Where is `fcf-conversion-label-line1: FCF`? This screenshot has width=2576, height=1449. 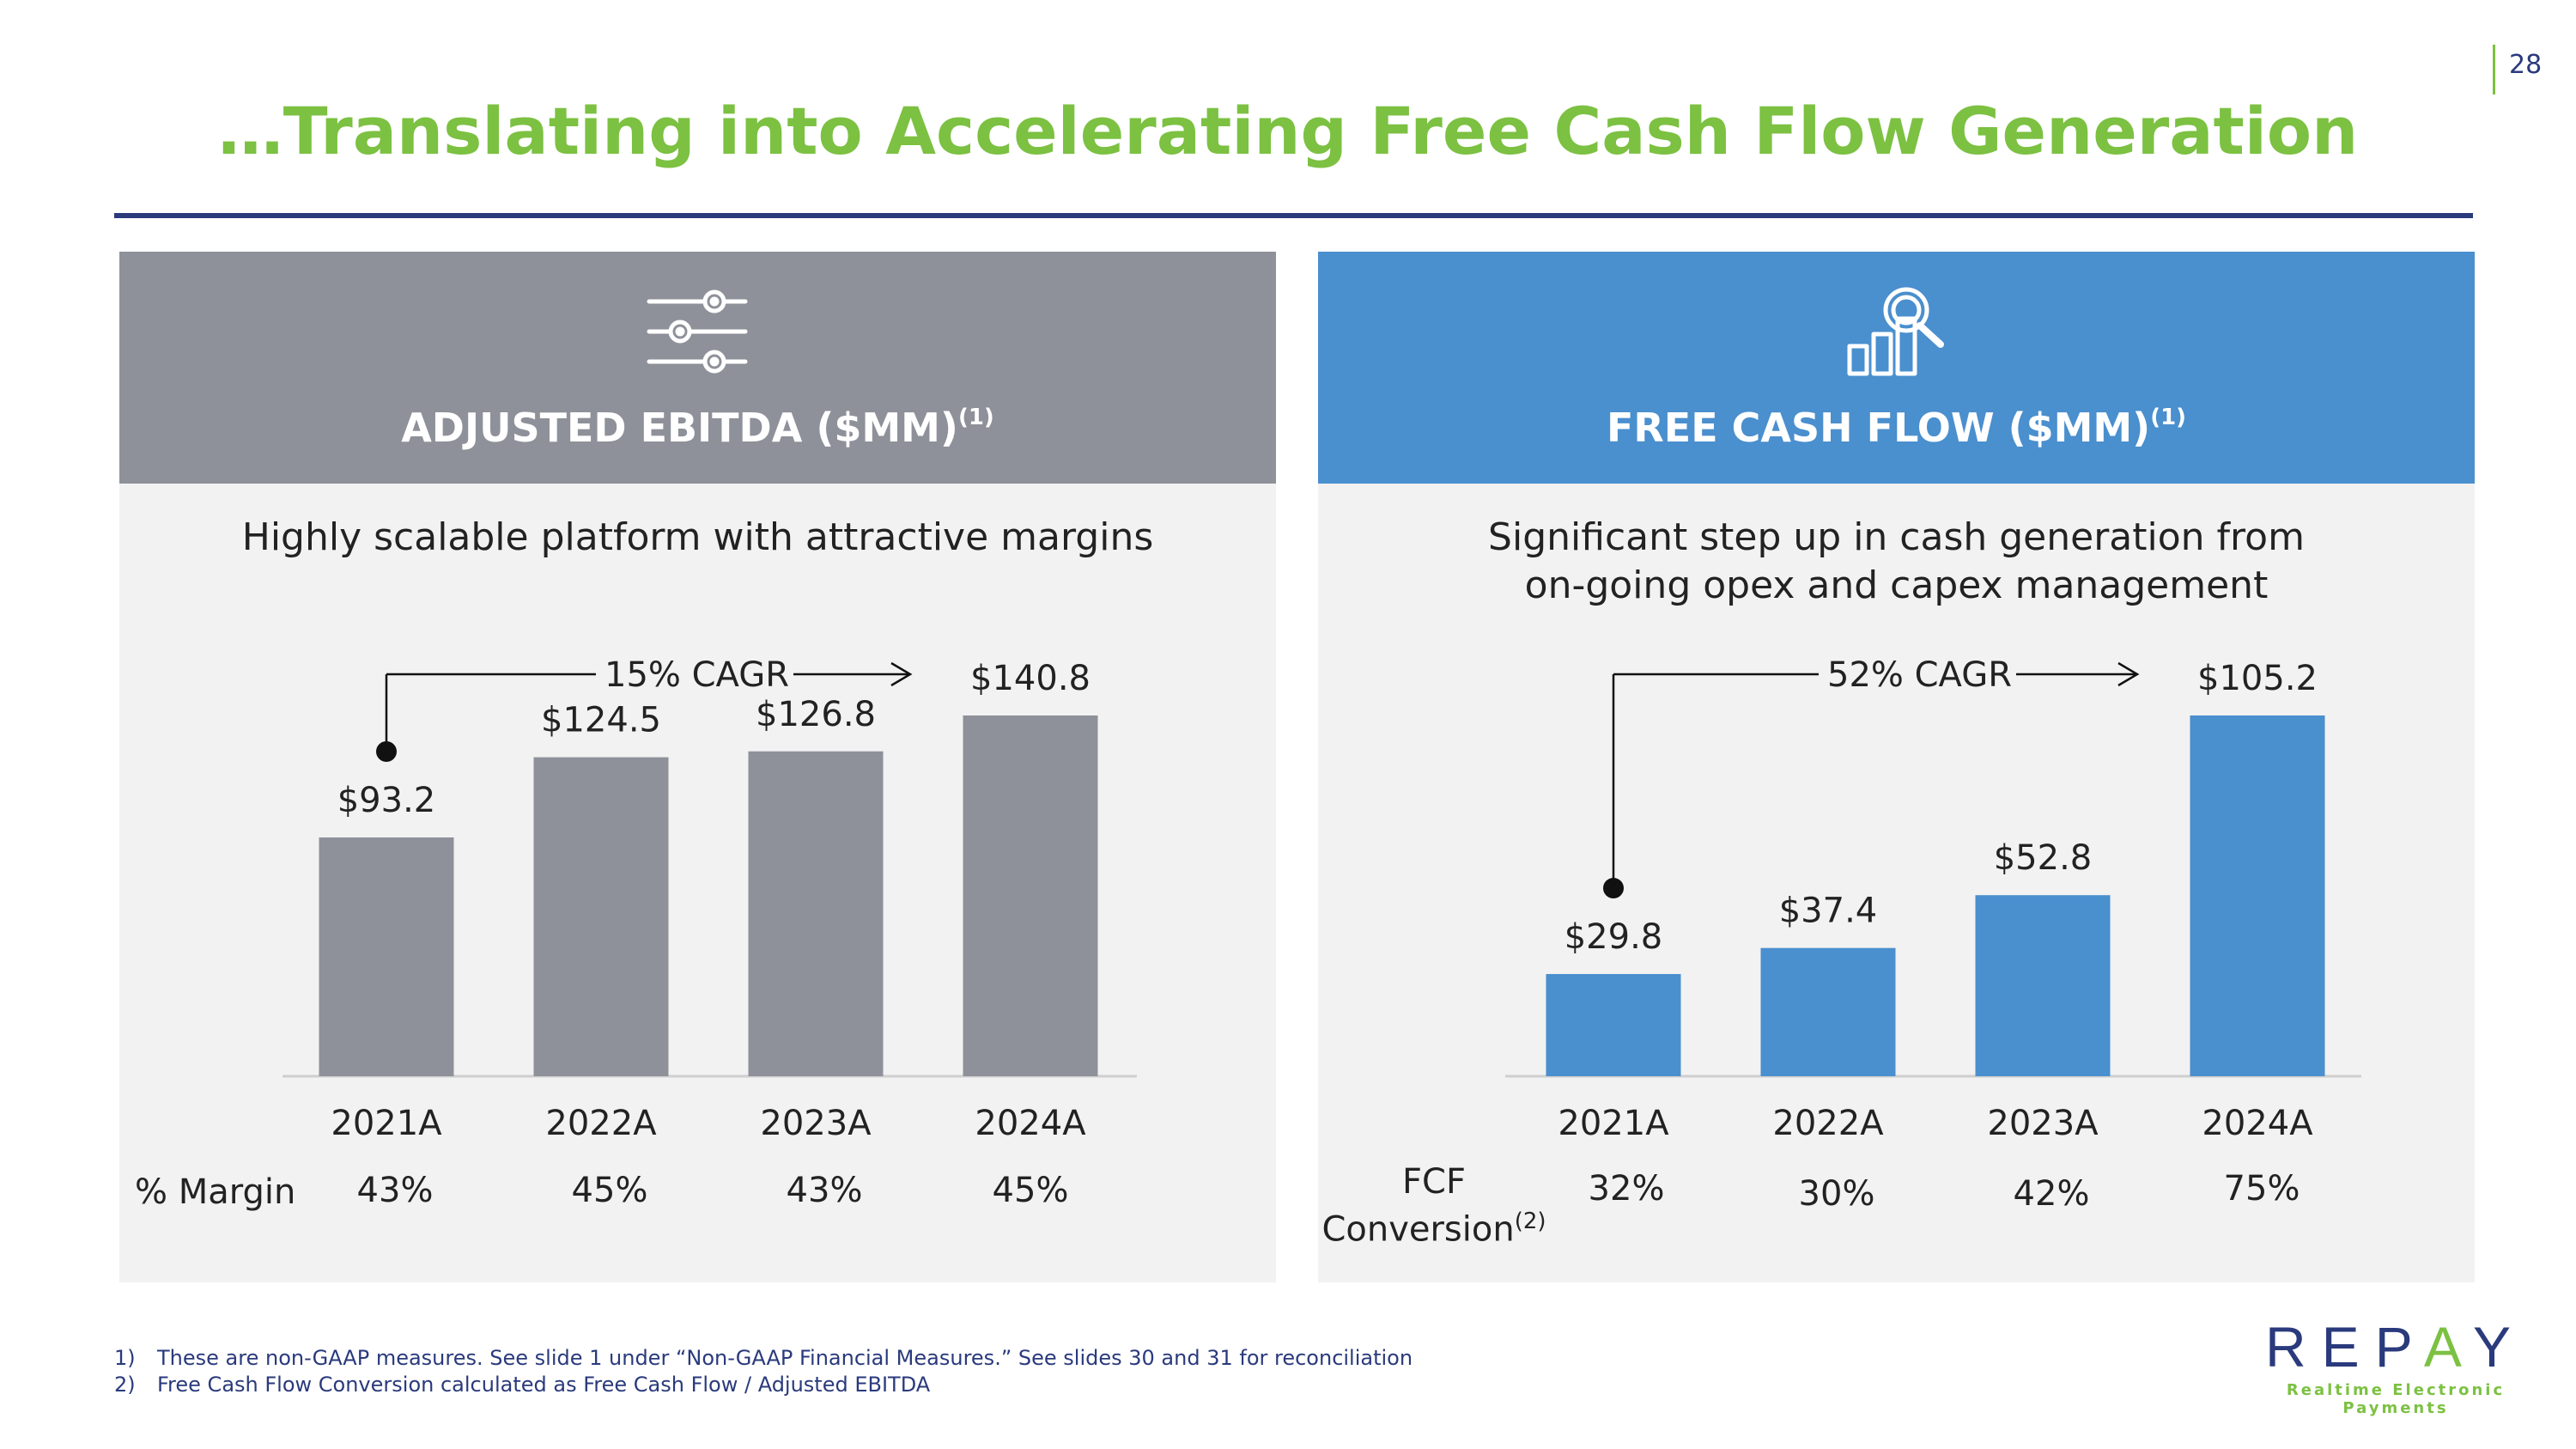
fcf-conversion-label-line1: FCF is located at coordinates (1434, 1182).